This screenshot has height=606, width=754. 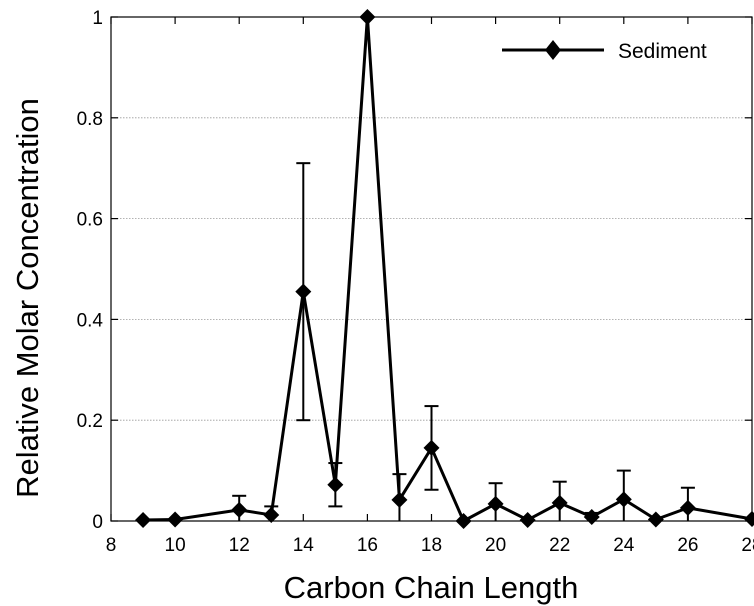 I want to click on y-tick-label: 0.6, so click(x=90, y=220).